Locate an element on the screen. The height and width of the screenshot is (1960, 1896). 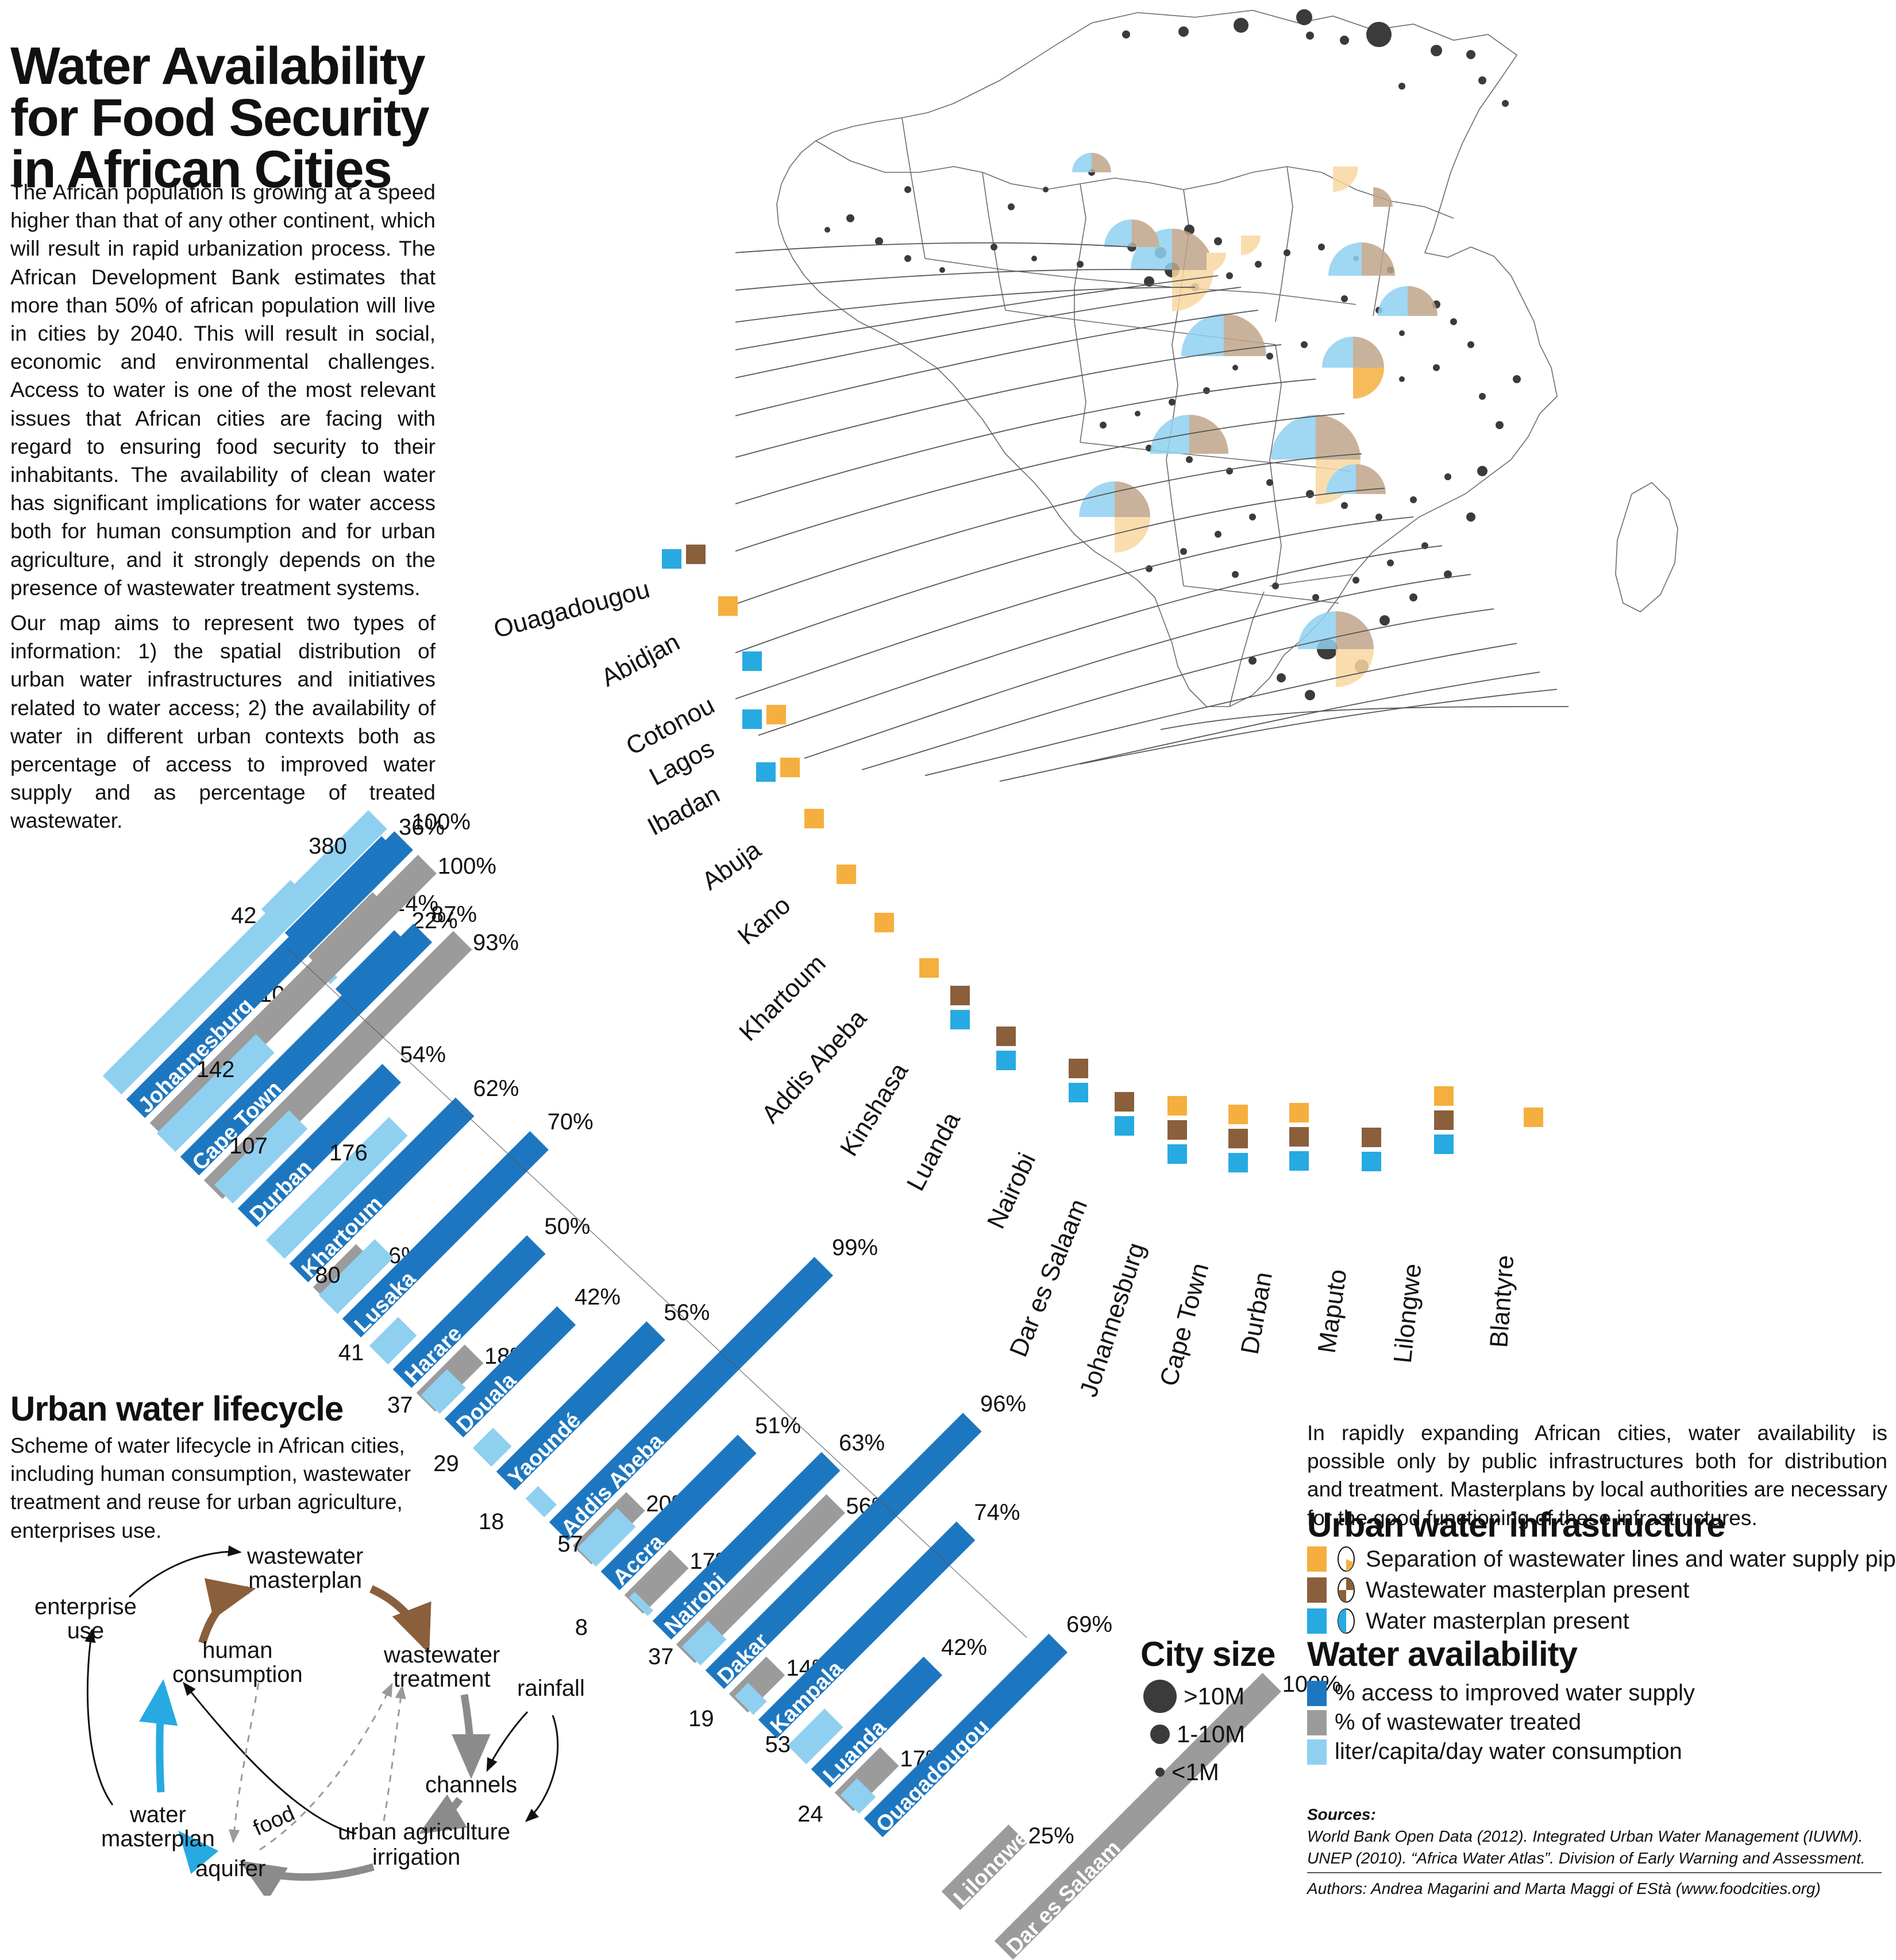
value-consumption-5: 176 is located at coordinates (348, 1153).